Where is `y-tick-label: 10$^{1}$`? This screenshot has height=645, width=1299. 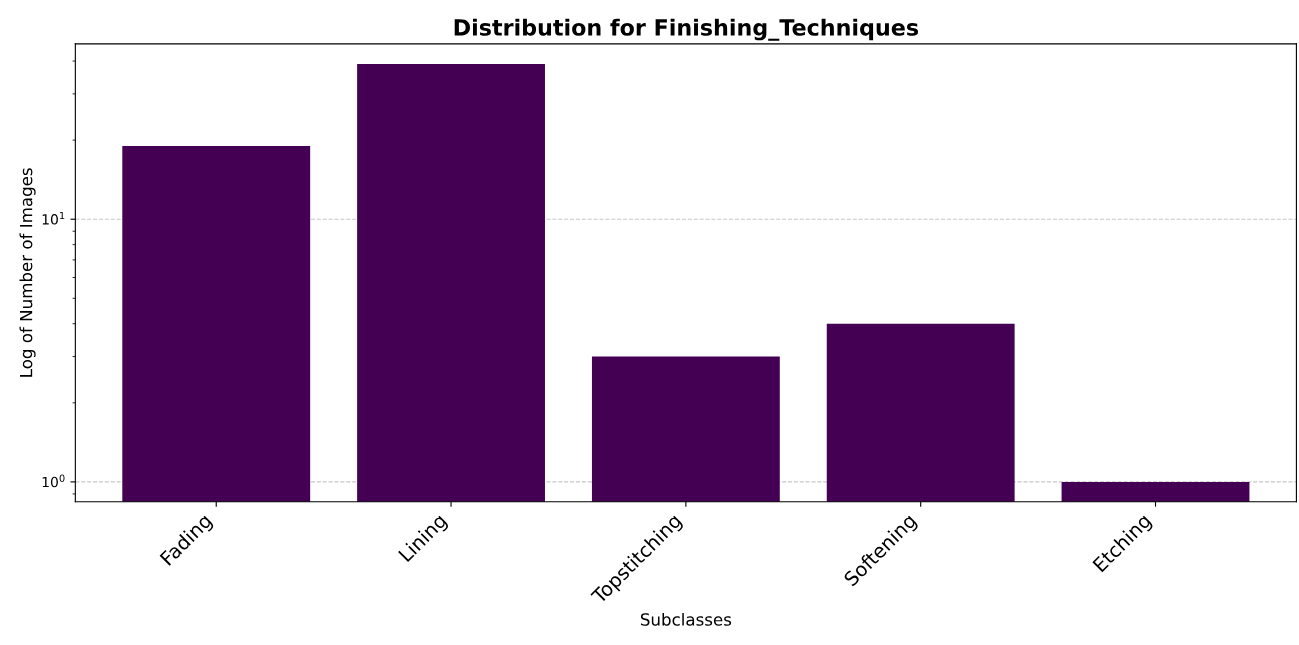 y-tick-label: 10$^{1}$ is located at coordinates (53, 218).